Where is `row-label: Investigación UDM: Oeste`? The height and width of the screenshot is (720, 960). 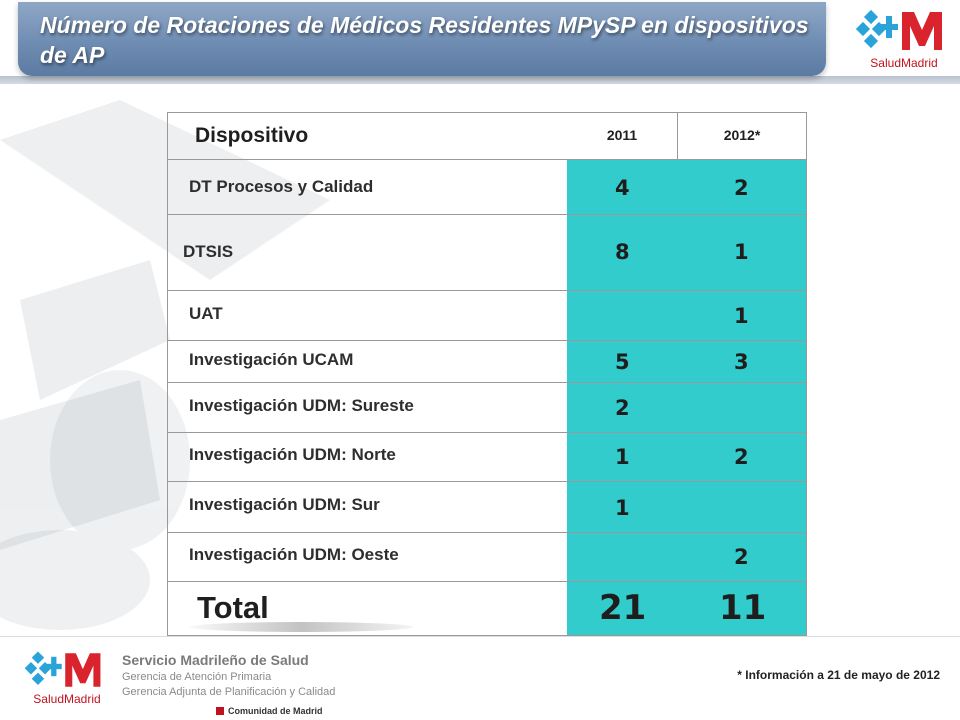
row-label: Investigación UDM: Oeste is located at coordinates (294, 554).